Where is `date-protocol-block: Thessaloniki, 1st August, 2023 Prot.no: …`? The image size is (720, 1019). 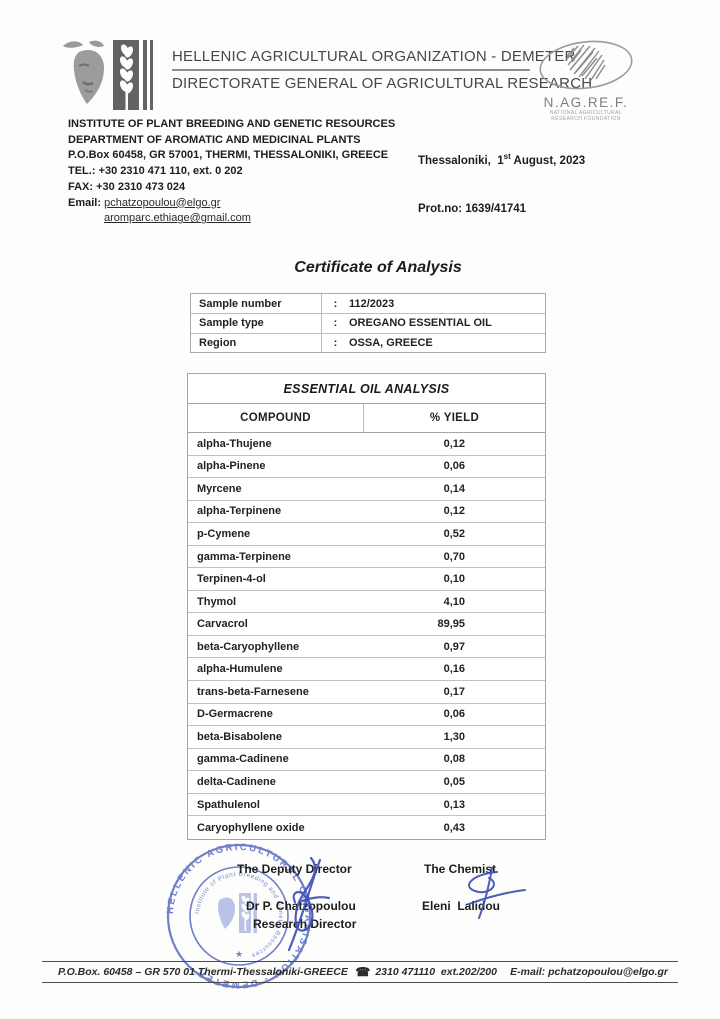 date-protocol-block: Thessaloniki, 1st August, 2023 Prot.no: … is located at coordinates (501, 183).